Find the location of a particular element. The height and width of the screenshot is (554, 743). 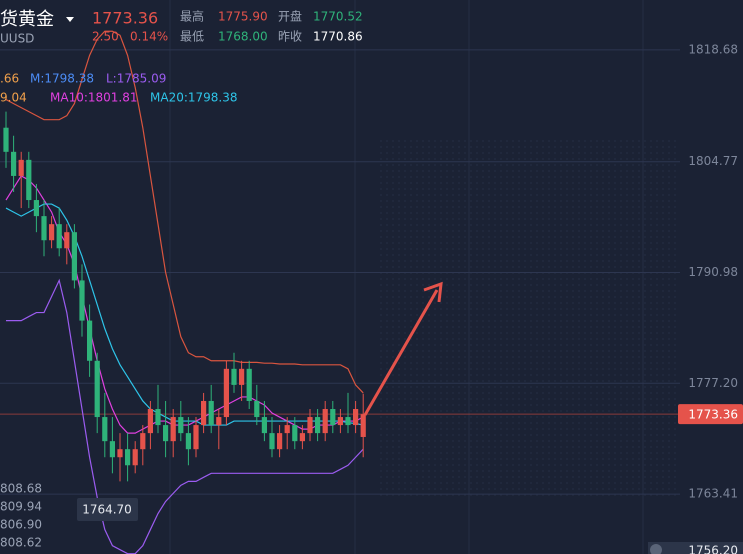

last-price-box is located at coordinates (710, 414).